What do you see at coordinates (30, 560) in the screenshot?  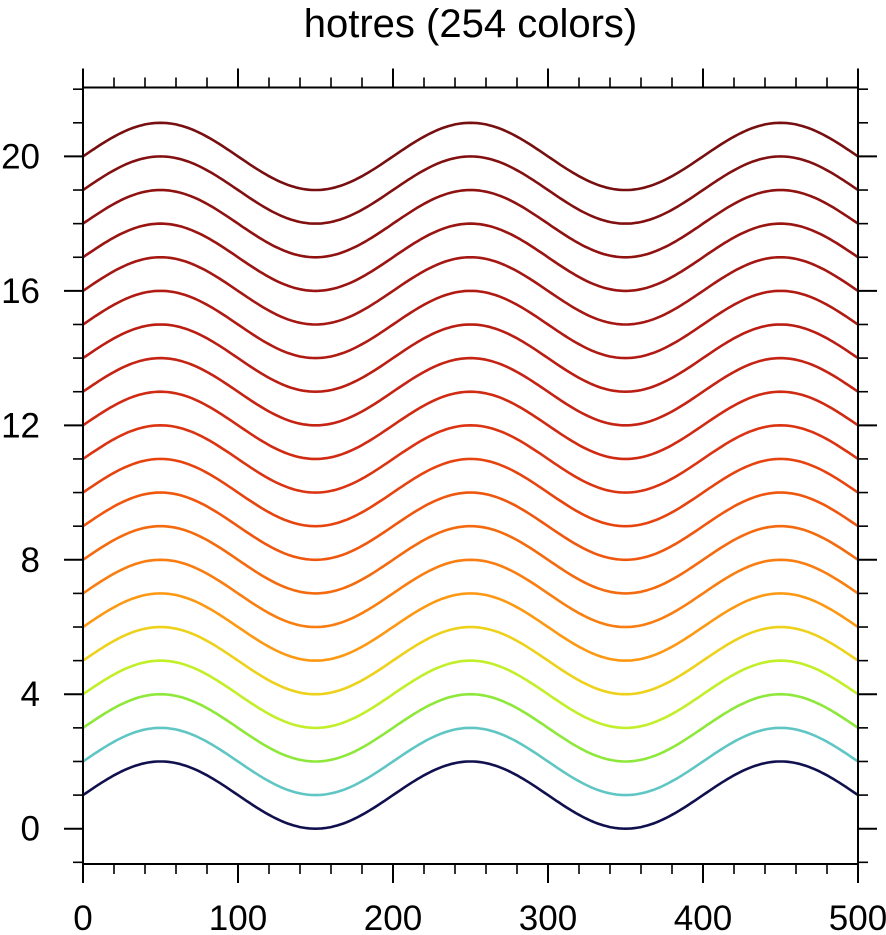 I see `y-tick-label: 8` at bounding box center [30, 560].